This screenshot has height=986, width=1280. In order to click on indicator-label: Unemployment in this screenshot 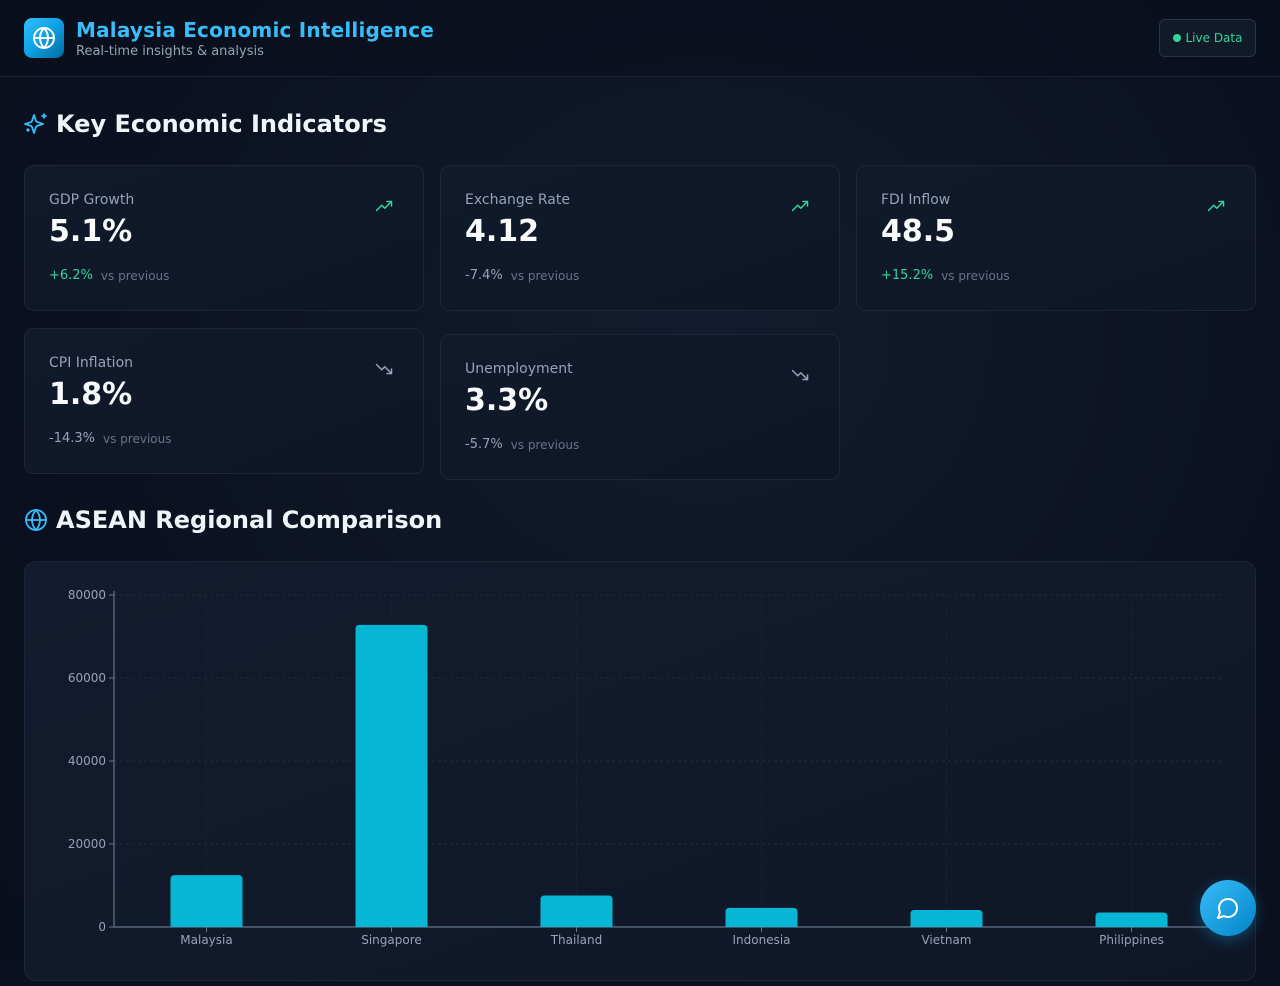, I will do `click(519, 369)`.